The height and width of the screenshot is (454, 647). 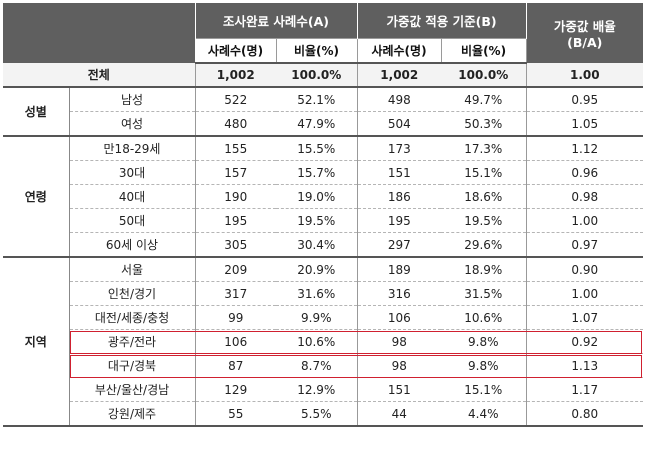 What do you see at coordinates (132, 172) in the screenshot?
I see `row-label: 30대` at bounding box center [132, 172].